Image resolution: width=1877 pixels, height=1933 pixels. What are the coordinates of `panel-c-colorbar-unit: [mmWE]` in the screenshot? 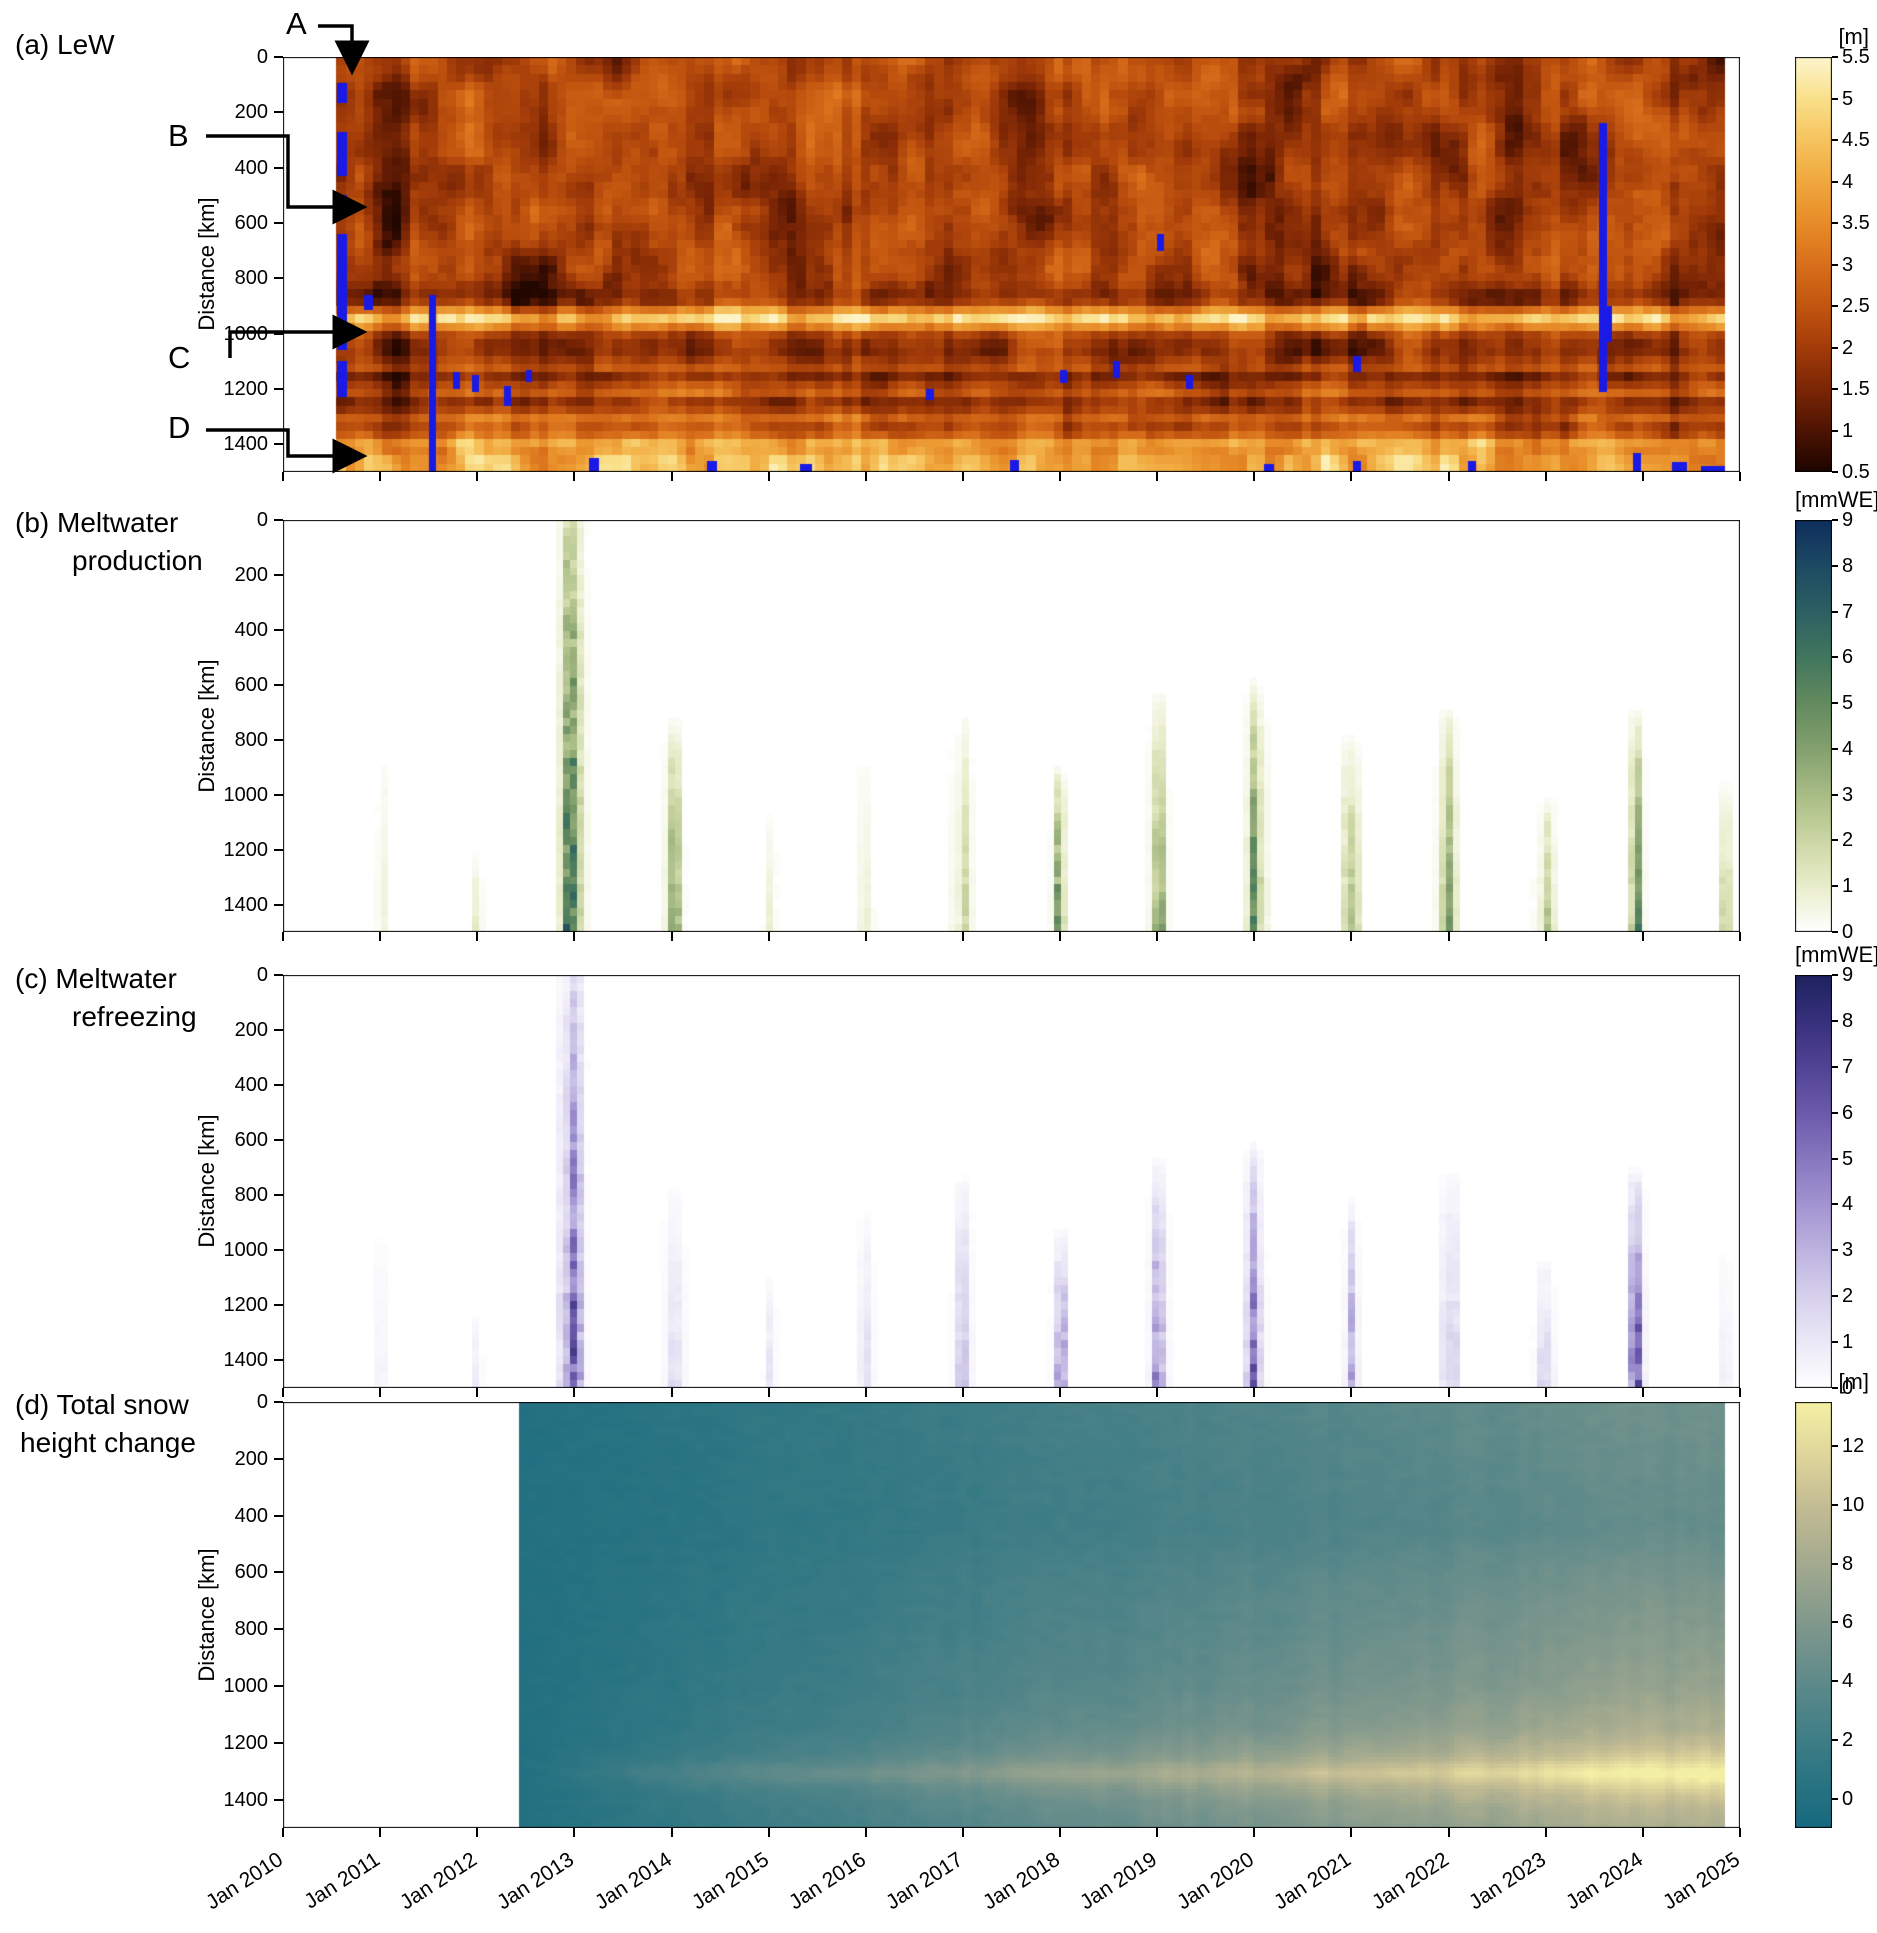 It's located at (1836, 954).